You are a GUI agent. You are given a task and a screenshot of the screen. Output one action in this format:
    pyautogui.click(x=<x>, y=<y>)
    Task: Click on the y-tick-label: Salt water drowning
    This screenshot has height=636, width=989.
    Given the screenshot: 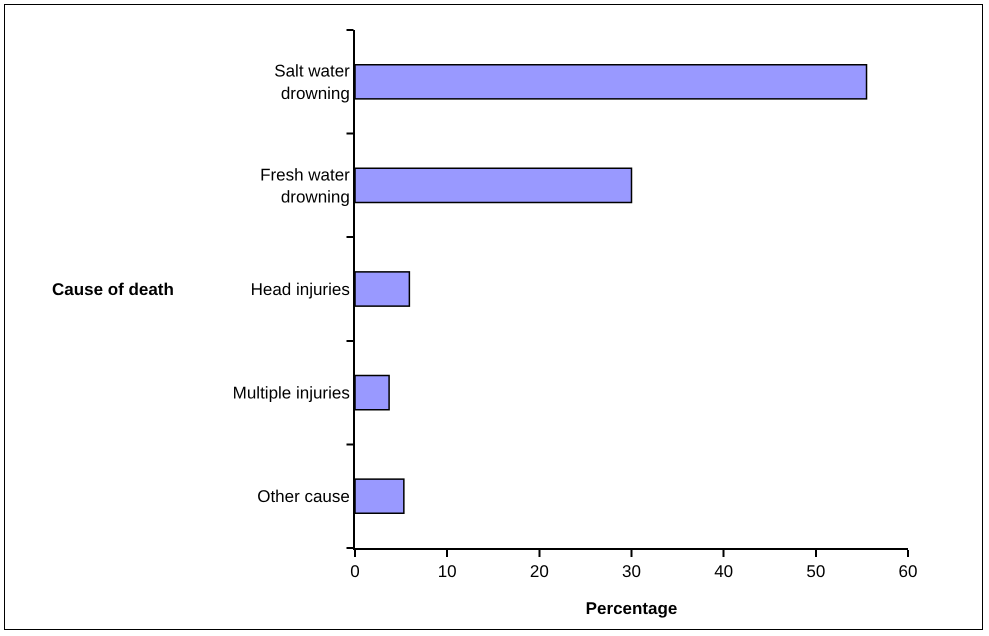 What is the action you would take?
    pyautogui.click(x=312, y=82)
    